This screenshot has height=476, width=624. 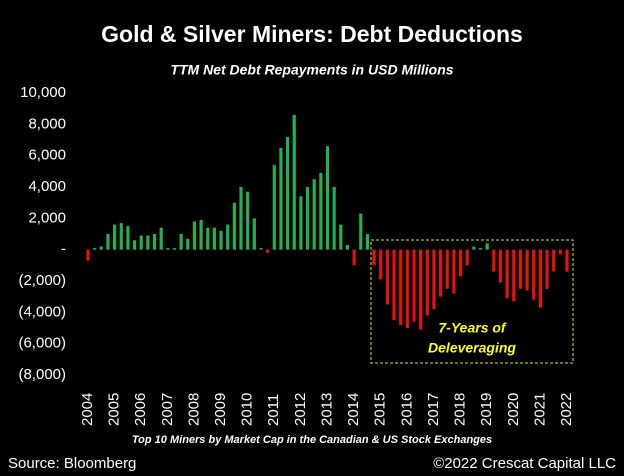 What do you see at coordinates (42, 280) in the screenshot?
I see `y-tick-label: (2,000)` at bounding box center [42, 280].